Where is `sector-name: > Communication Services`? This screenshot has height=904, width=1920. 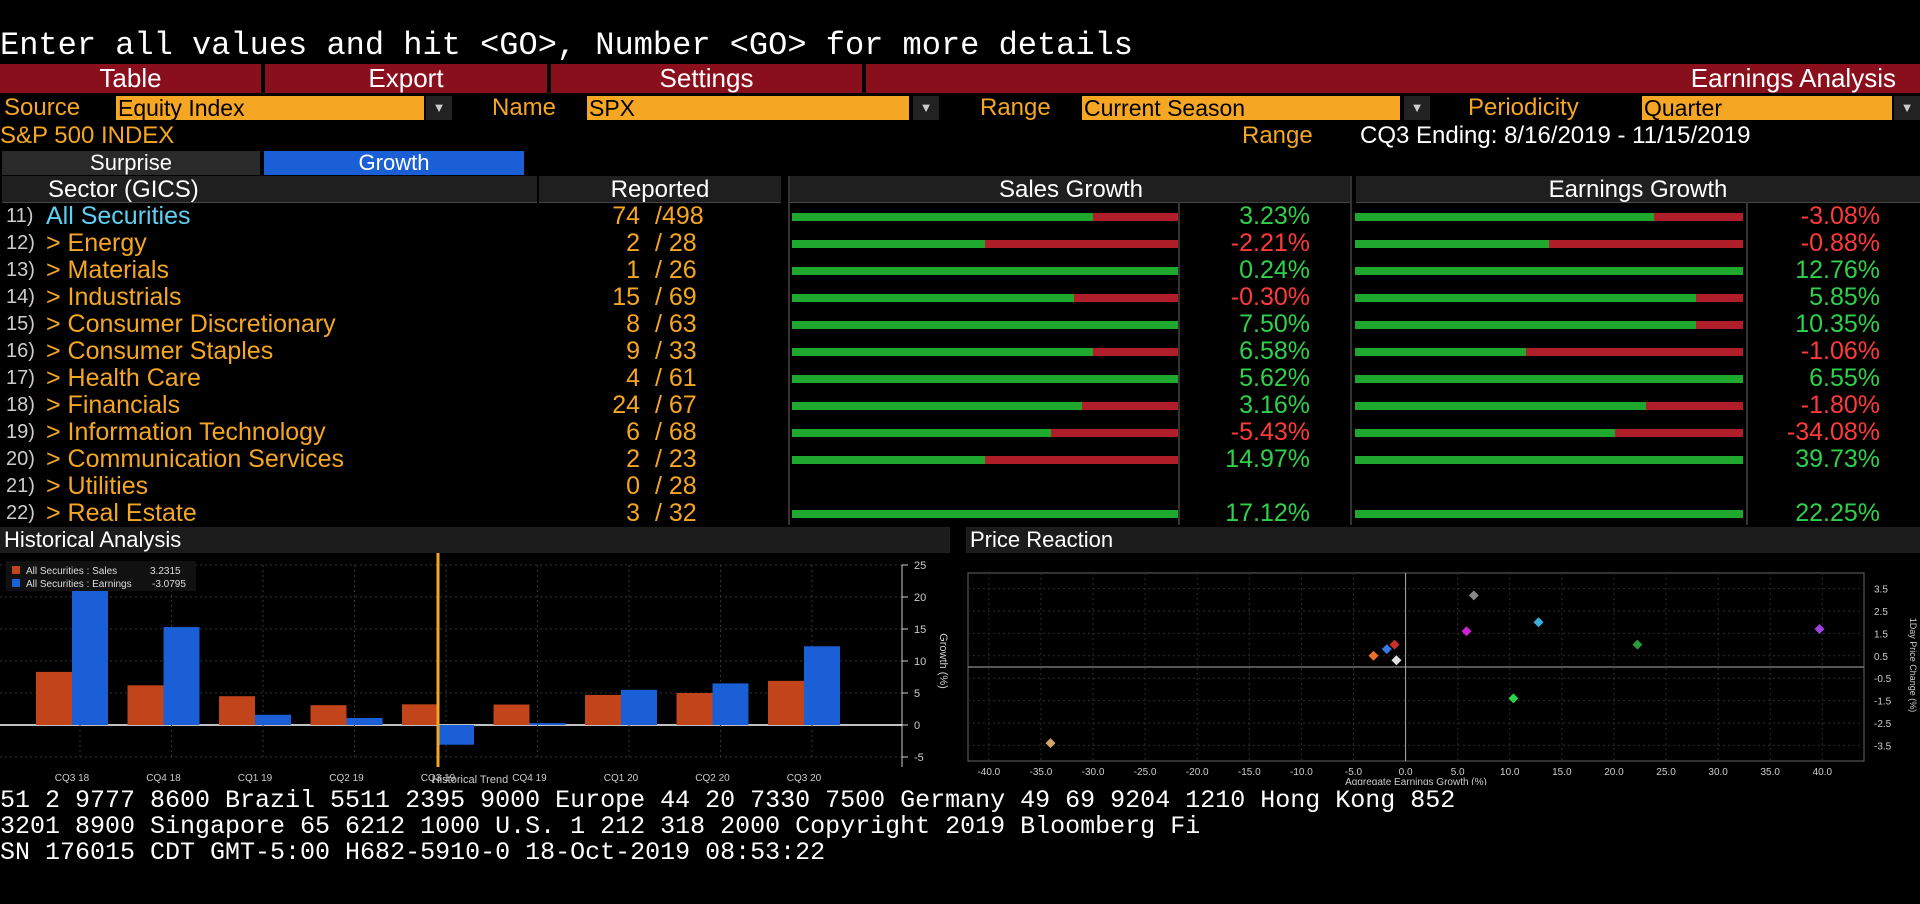 sector-name: > Communication Services is located at coordinates (195, 459).